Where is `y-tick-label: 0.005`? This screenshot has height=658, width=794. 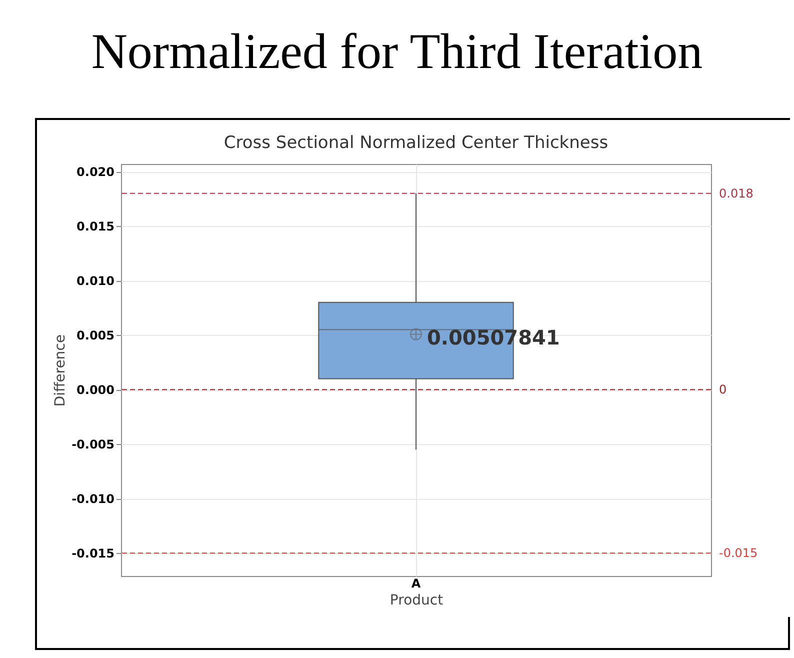 y-tick-label: 0.005 is located at coordinates (95, 335).